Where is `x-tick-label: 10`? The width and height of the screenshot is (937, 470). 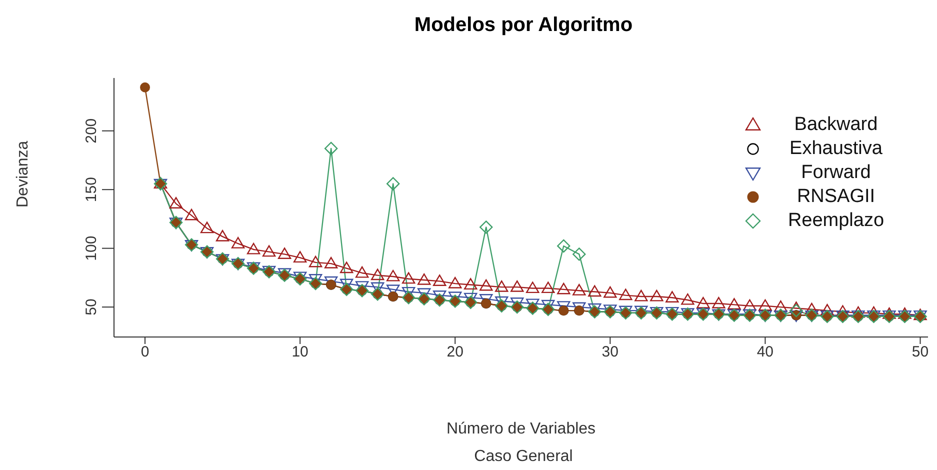 x-tick-label: 10 is located at coordinates (300, 352).